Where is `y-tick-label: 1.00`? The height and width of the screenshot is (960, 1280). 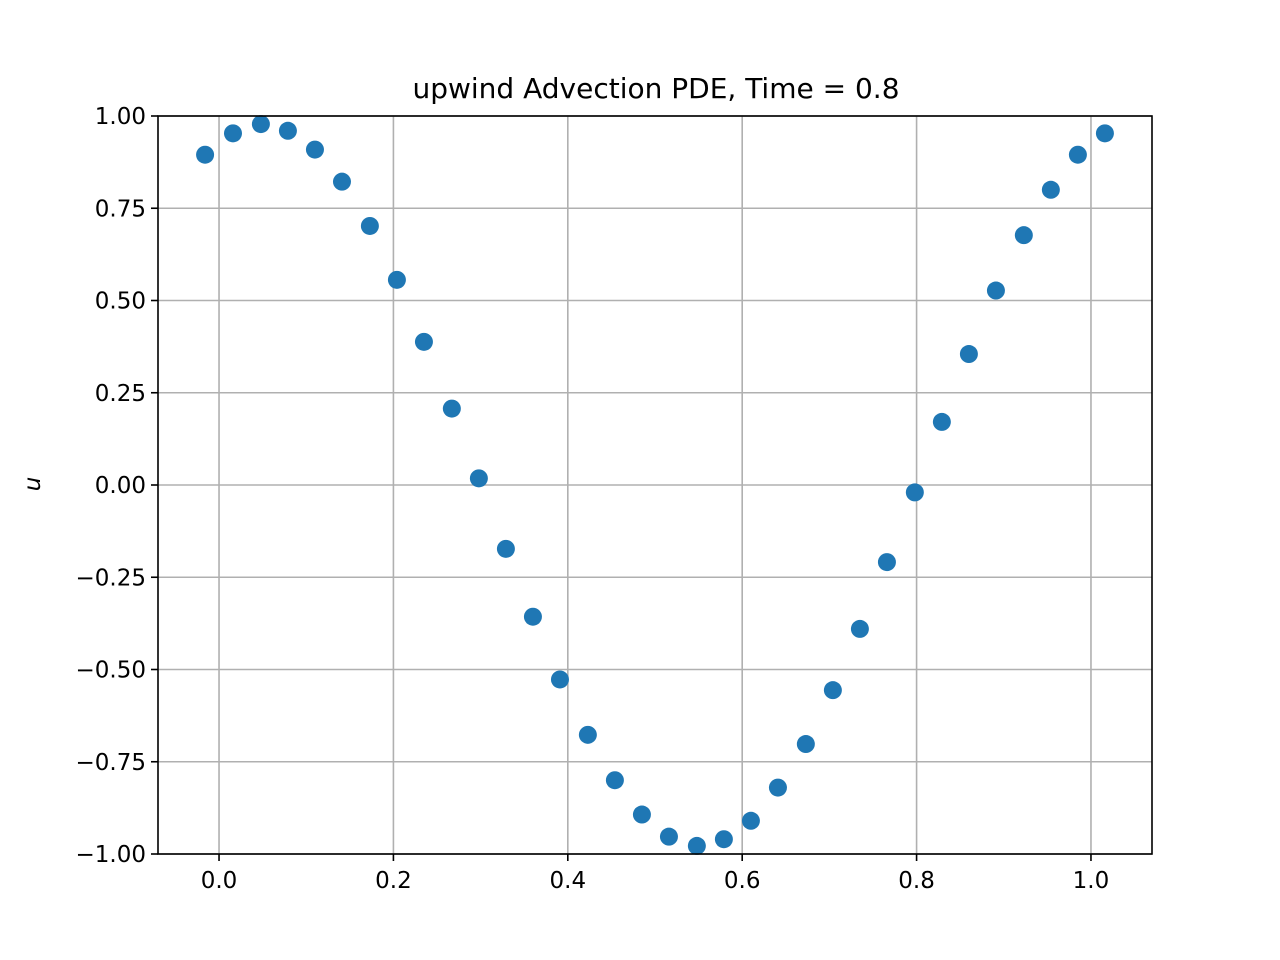
y-tick-label: 1.00 is located at coordinates (120, 117).